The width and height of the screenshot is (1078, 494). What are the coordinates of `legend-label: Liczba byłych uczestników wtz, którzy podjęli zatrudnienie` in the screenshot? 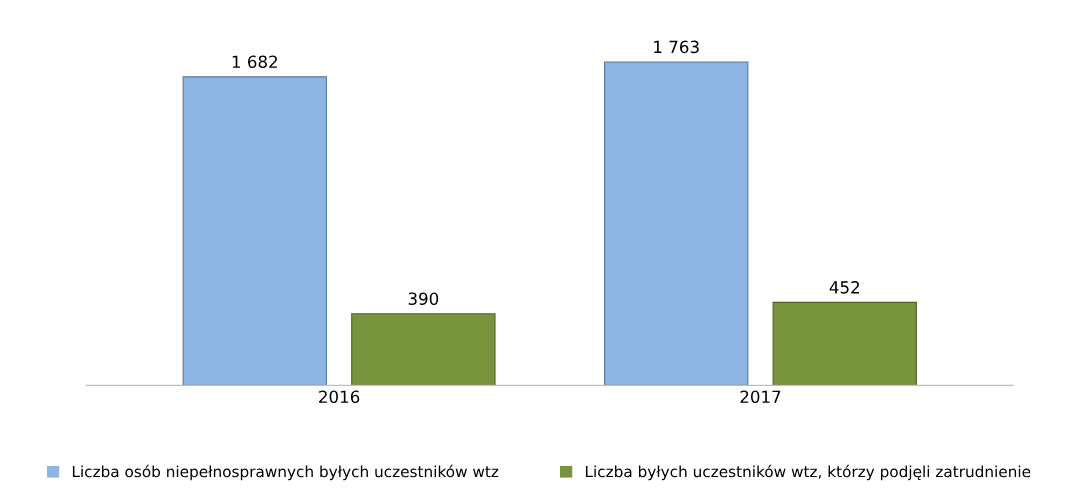 It's located at (808, 472).